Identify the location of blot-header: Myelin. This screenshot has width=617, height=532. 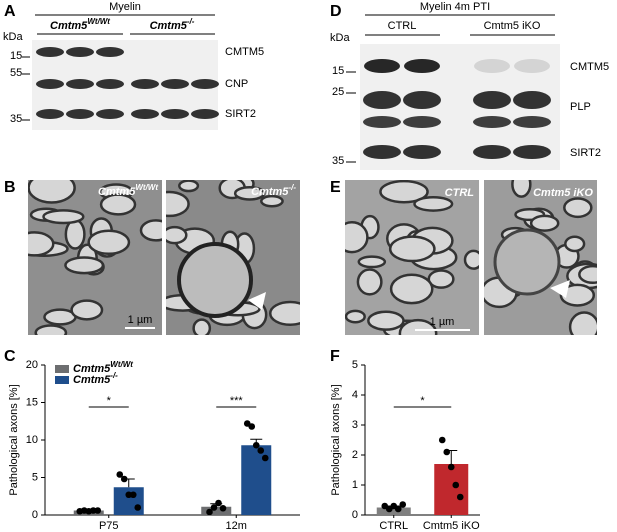
(125, 7).